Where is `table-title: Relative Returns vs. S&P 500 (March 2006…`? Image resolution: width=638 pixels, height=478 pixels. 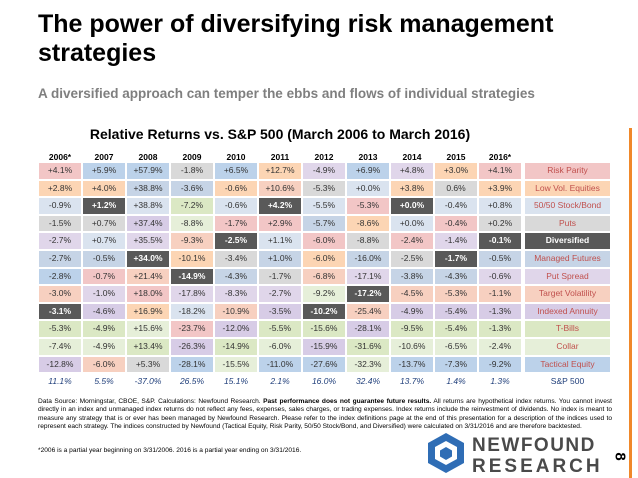 table-title: Relative Returns vs. S&P 500 (March 2006… is located at coordinates (280, 134).